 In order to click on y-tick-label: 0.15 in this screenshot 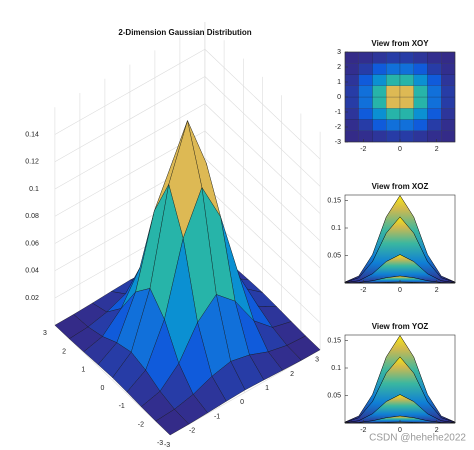, I will do `click(334, 340)`.